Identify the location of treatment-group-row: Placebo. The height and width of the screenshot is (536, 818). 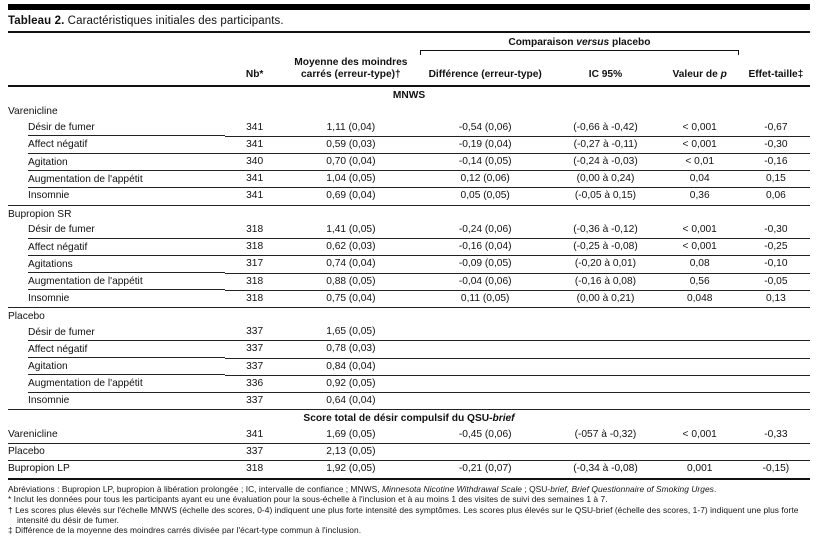
(409, 316).